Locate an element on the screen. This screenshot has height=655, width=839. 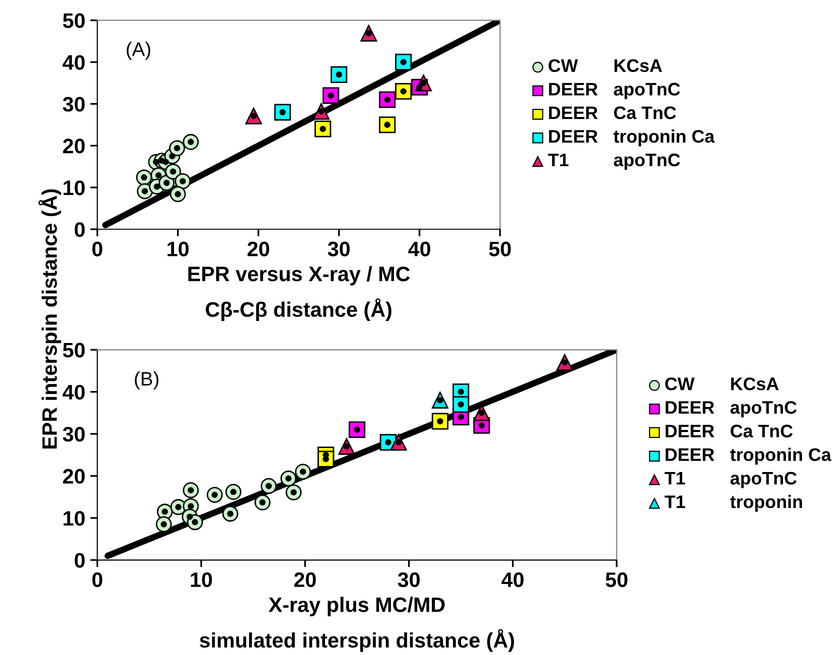
annotation: (A) is located at coordinates (138, 51).